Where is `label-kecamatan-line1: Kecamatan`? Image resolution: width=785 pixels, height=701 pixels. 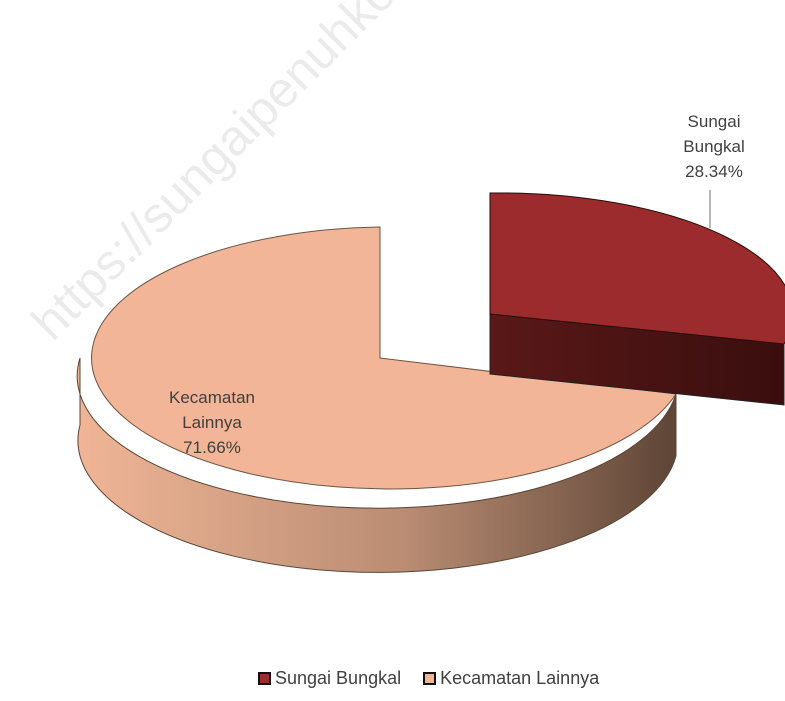 label-kecamatan-line1: Kecamatan is located at coordinates (212, 397).